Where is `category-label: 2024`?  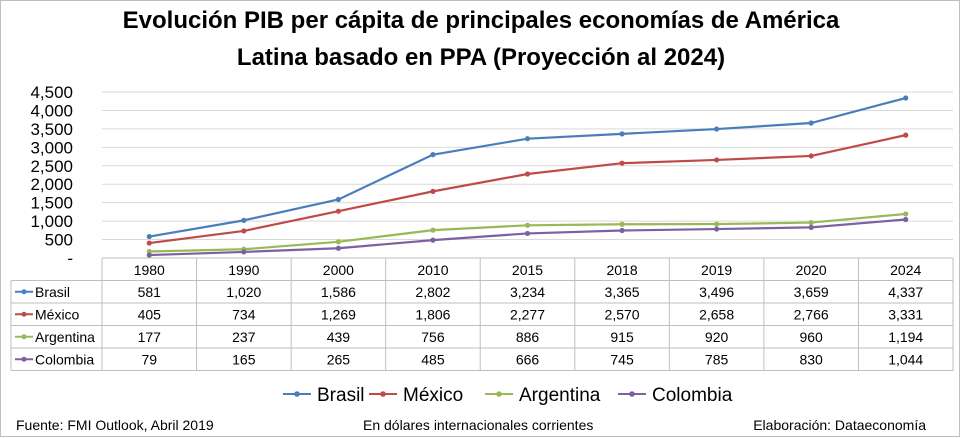 category-label: 2024 is located at coordinates (905, 270).